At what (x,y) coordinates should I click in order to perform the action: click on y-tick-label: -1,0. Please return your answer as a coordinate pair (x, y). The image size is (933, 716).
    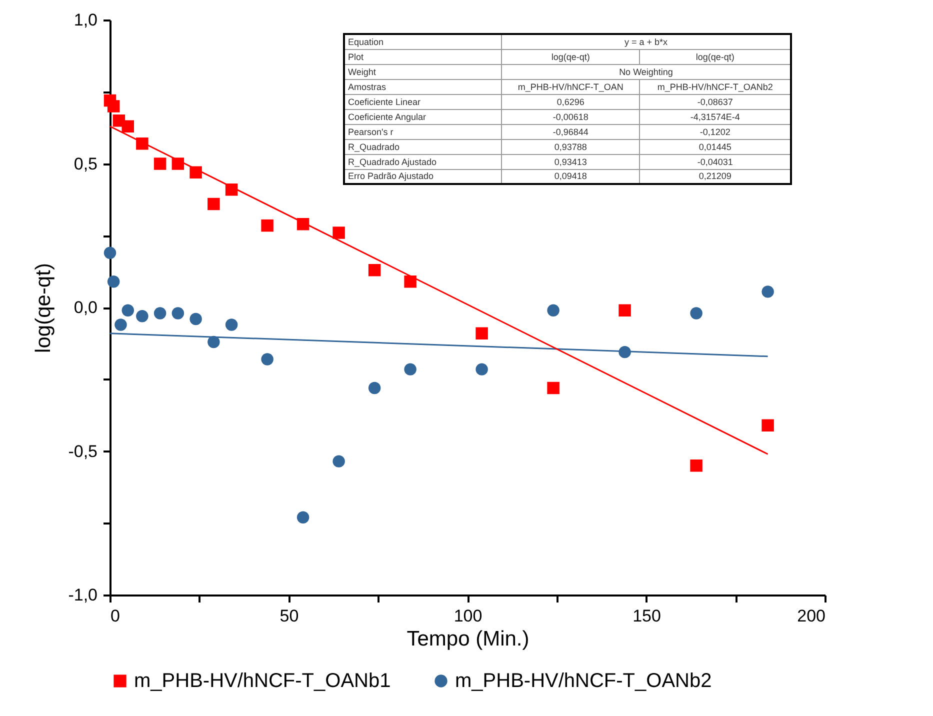
    Looking at the image, I should click on (83, 595).